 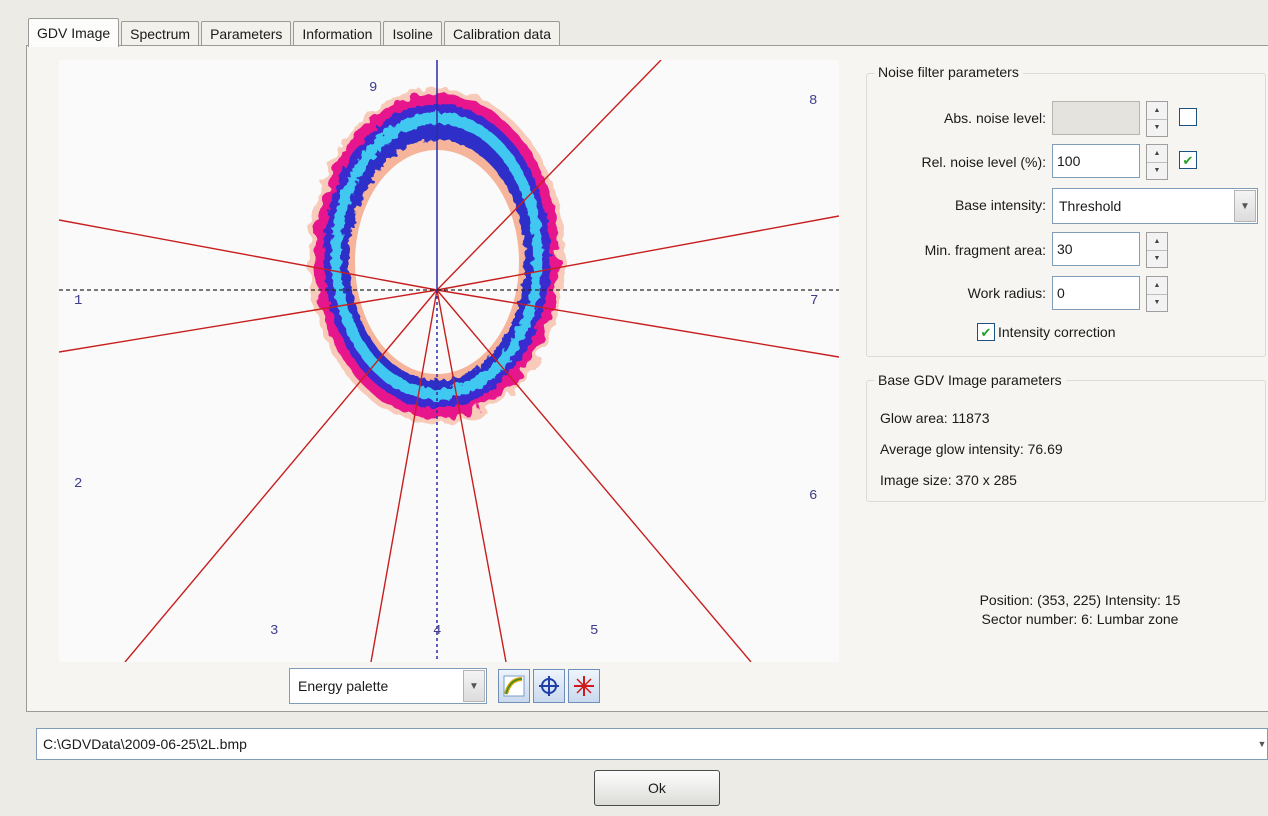 I want to click on min-fragment-spinner: ▲ ▼, so click(x=1157, y=250).